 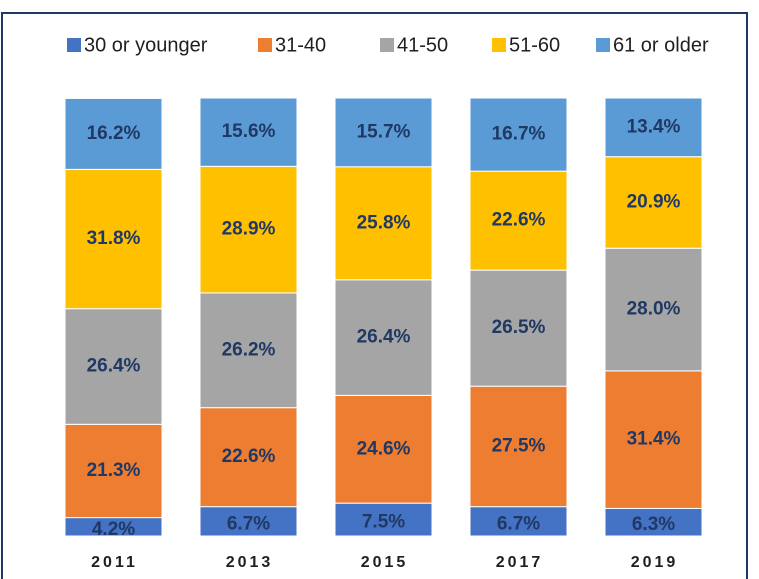 I want to click on data-label: 28.9%, so click(x=249, y=229).